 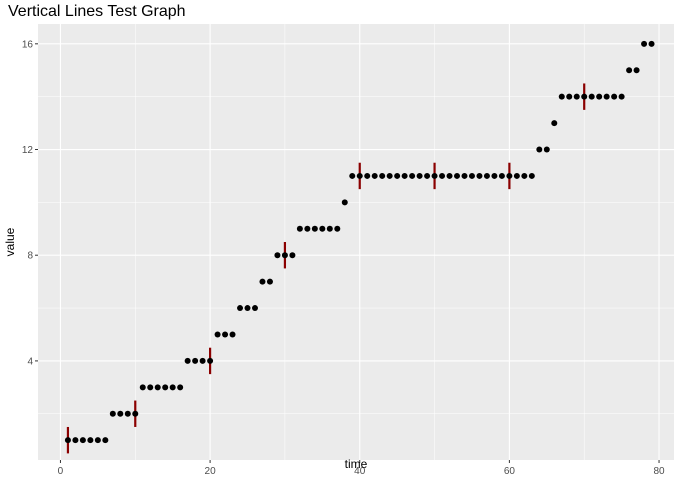 I want to click on x-tick-label: 40, so click(x=360, y=471).